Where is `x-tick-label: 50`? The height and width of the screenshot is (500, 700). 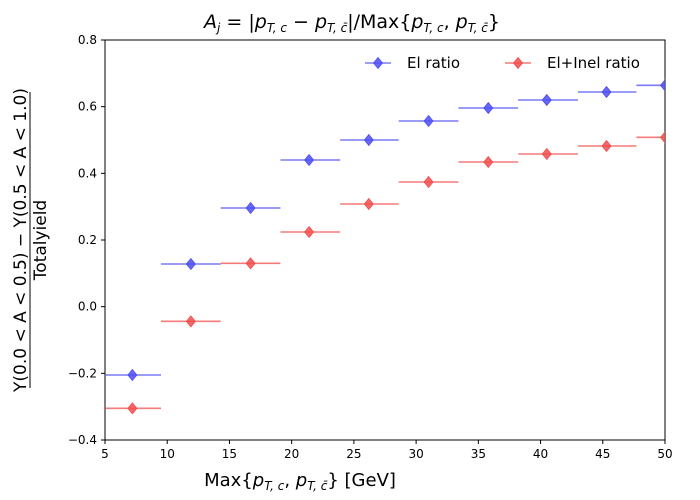
x-tick-label: 50 is located at coordinates (664, 454).